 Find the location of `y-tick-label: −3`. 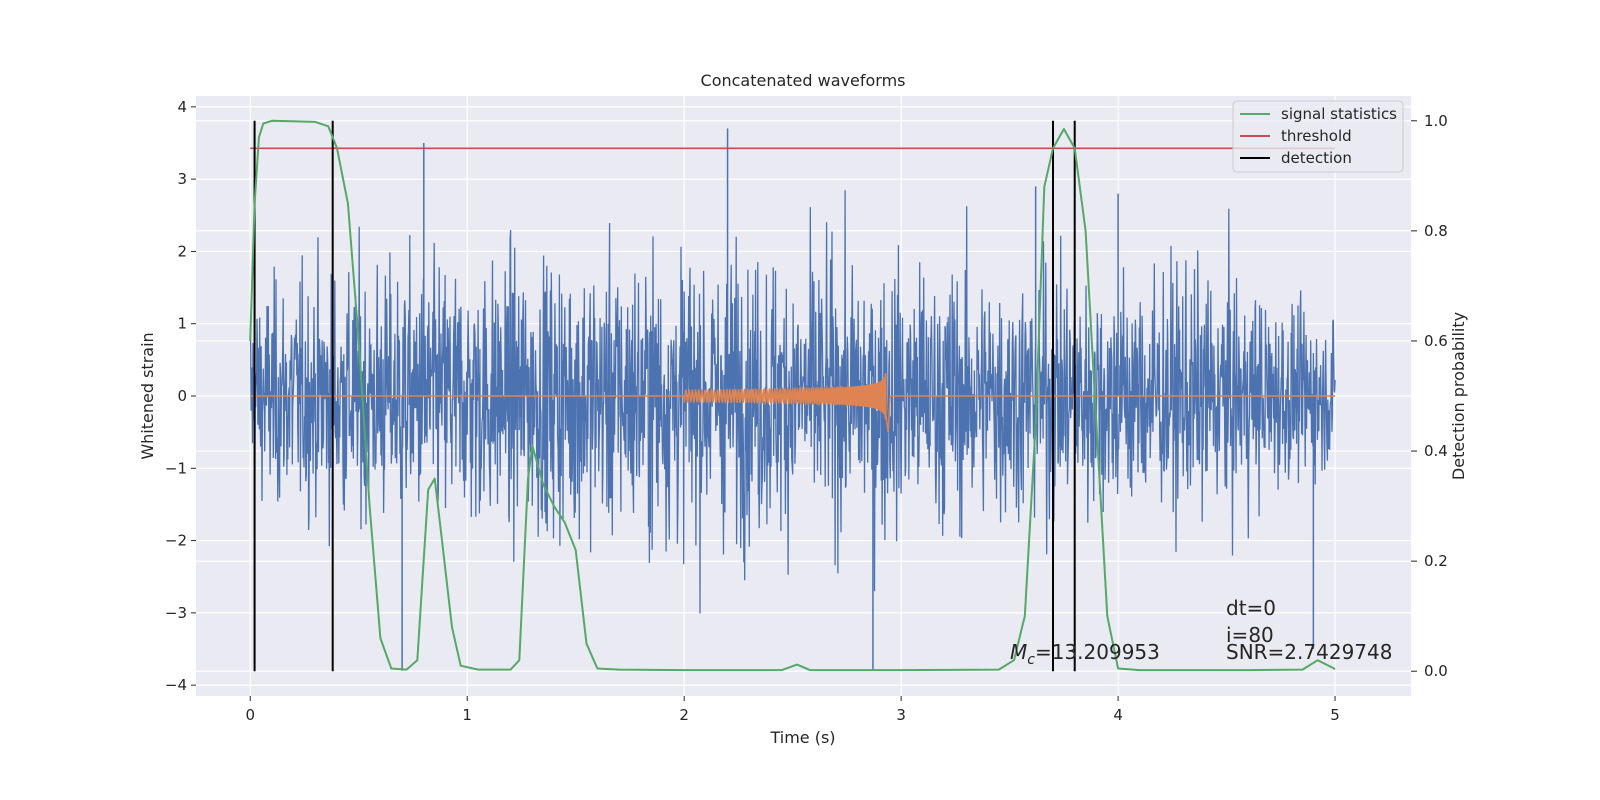

y-tick-label: −3 is located at coordinates (176, 613).